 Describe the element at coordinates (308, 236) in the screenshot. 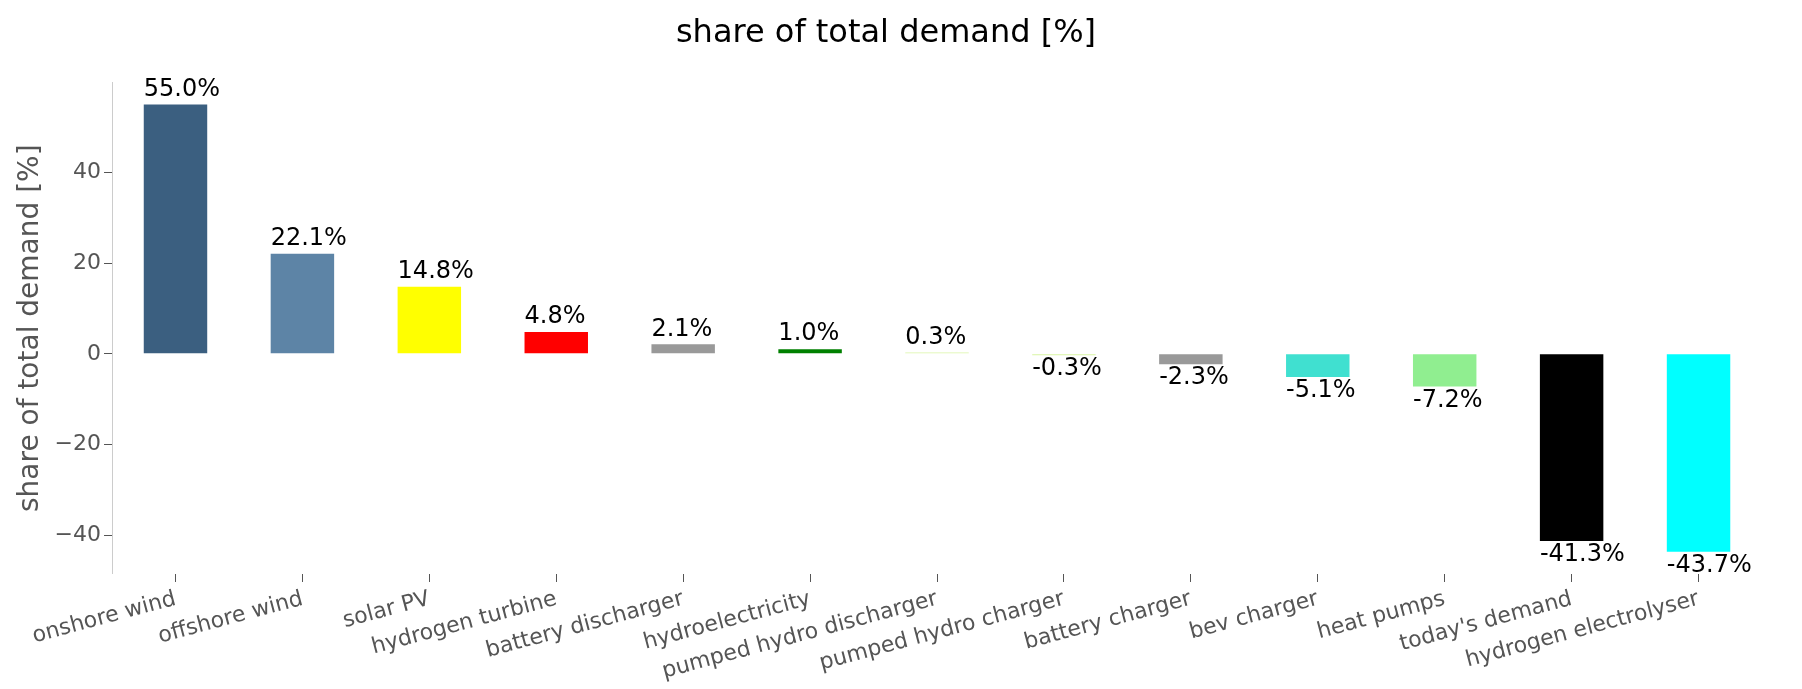

I see `data-label: 22.1%` at that location.